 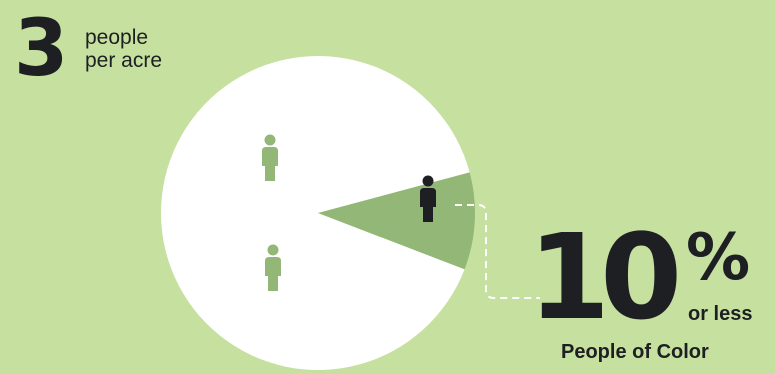 I want to click on callout-percent-sign: %, so click(x=718, y=258).